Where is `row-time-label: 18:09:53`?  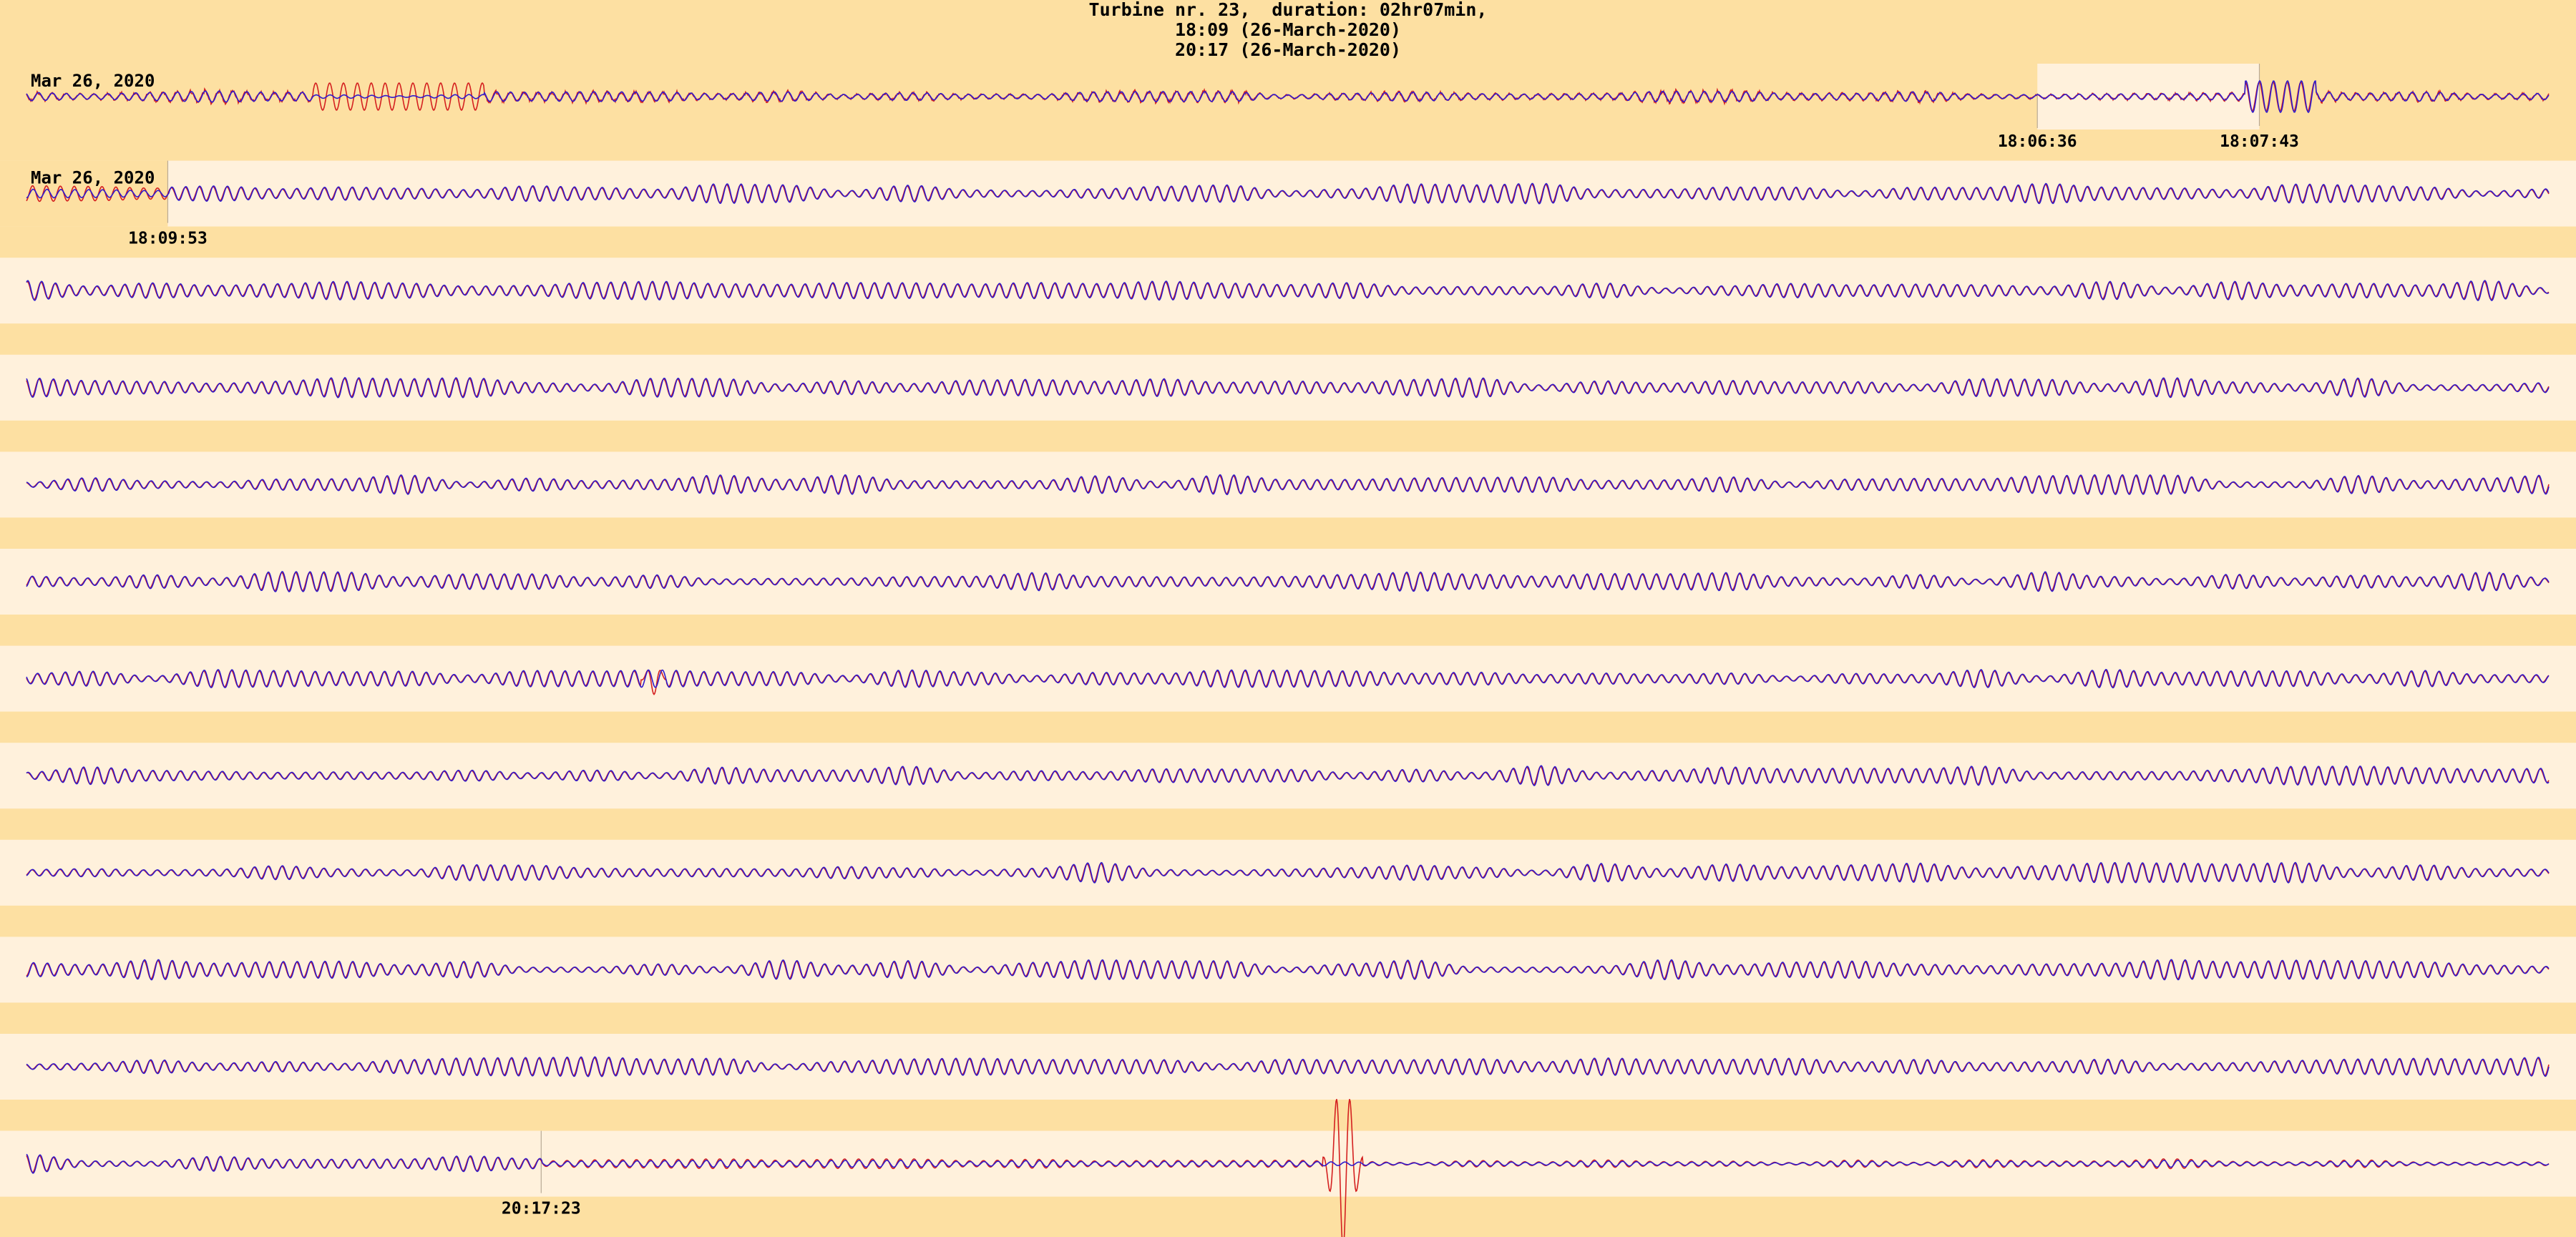
row-time-label: 18:09:53 is located at coordinates (168, 239).